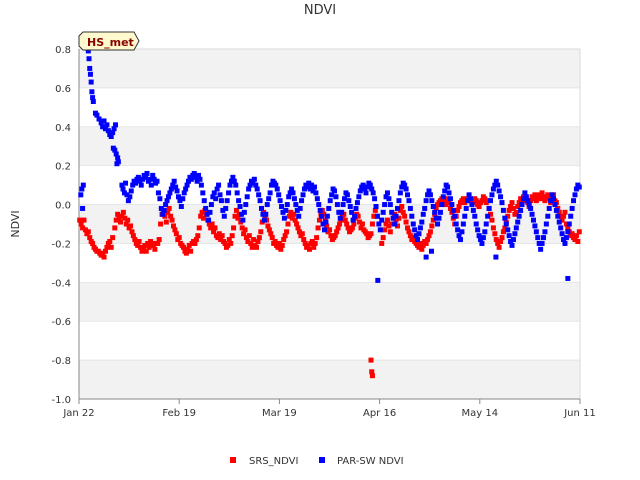 The width and height of the screenshot is (640, 480). What do you see at coordinates (273, 461) in the screenshot?
I see `legend-label-srs-ndvi: SRS_NDVI` at bounding box center [273, 461].